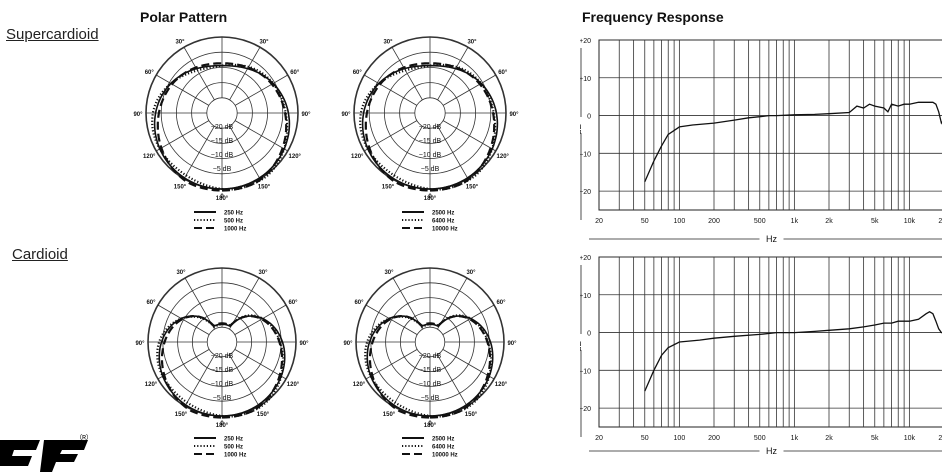  Describe the element at coordinates (653, 17) in the screenshot. I see `frequency-response-title: Frequency Response` at that location.